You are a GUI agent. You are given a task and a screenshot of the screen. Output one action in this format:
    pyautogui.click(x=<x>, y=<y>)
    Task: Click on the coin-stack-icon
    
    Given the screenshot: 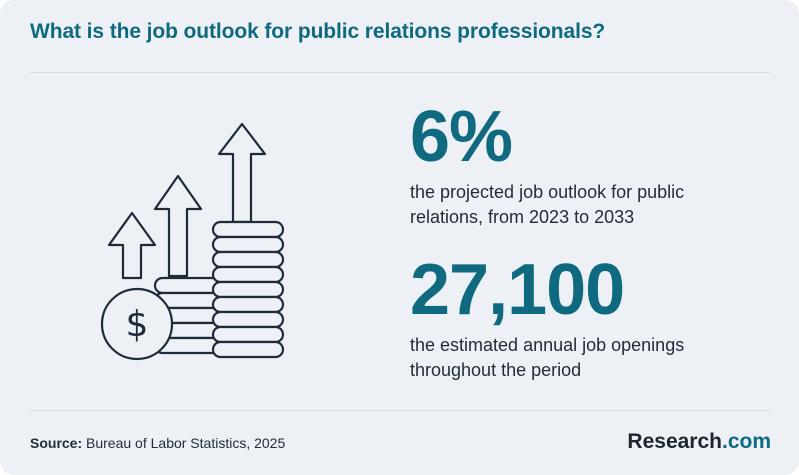 What is the action you would take?
    pyautogui.click(x=248, y=289)
    